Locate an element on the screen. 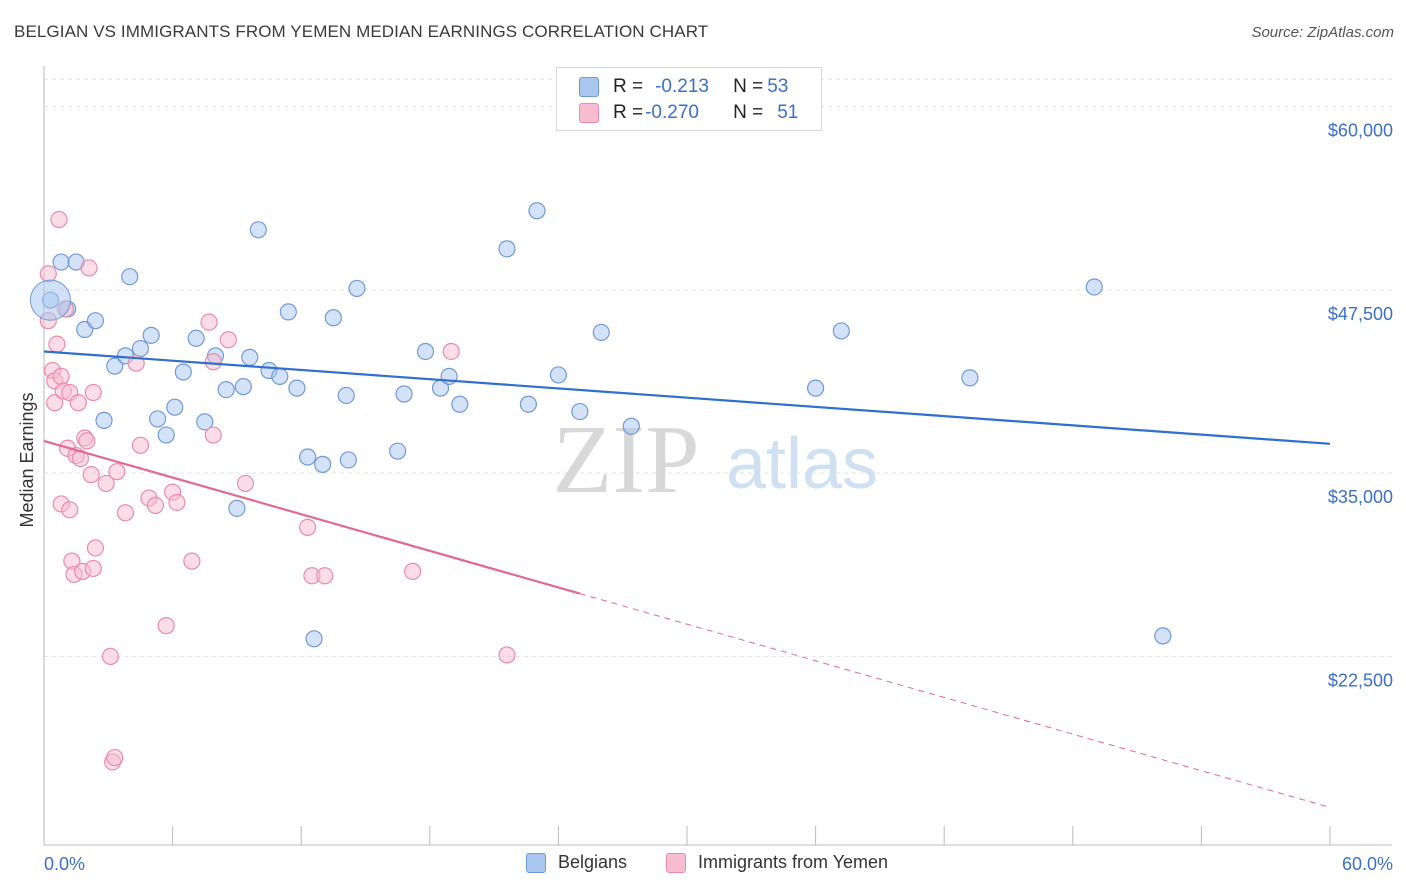 The image size is (1406, 892). legend-label: Belgians is located at coordinates (593, 862).